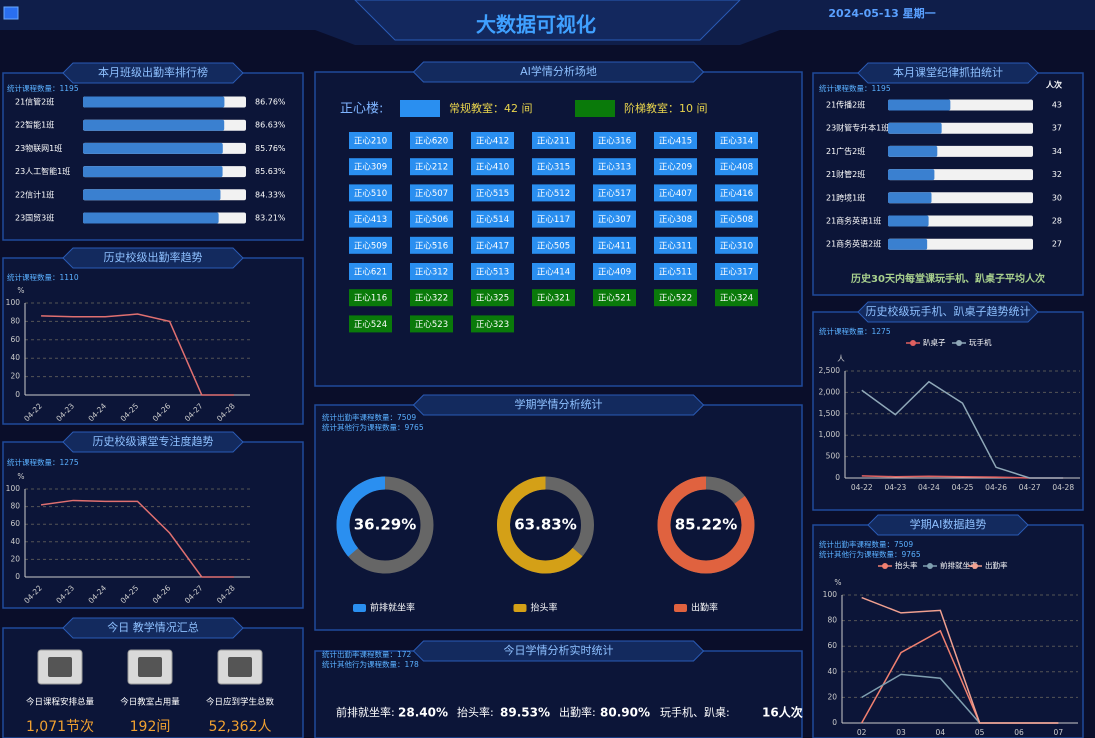 Image resolution: width=1095 pixels, height=738 pixels. What do you see at coordinates (13, 302) in the screenshot?
I see `y-tick-label: 100` at bounding box center [13, 302].